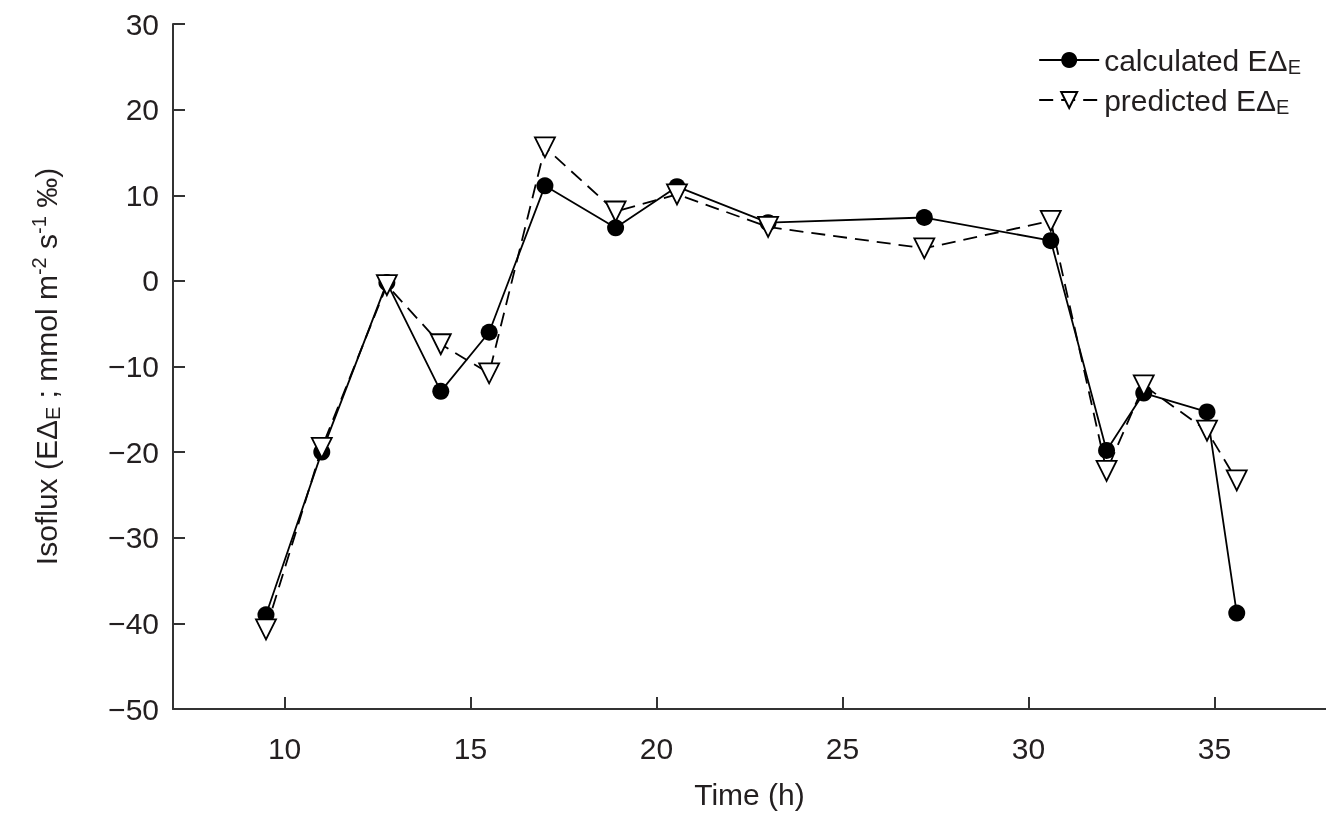 The height and width of the screenshot is (815, 1326). I want to click on x-tick-label: 30, so click(1028, 748).